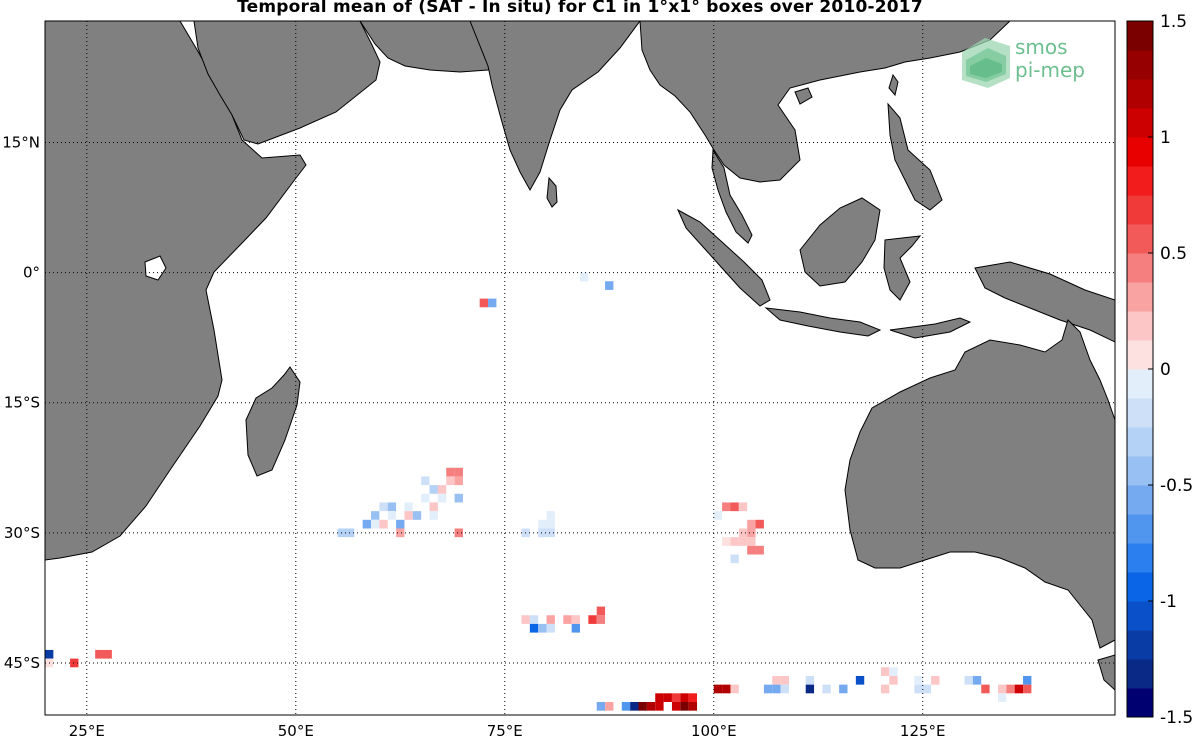 Image resolution: width=1197 pixels, height=738 pixels. I want to click on land-sri-lanka, so click(552, 192).